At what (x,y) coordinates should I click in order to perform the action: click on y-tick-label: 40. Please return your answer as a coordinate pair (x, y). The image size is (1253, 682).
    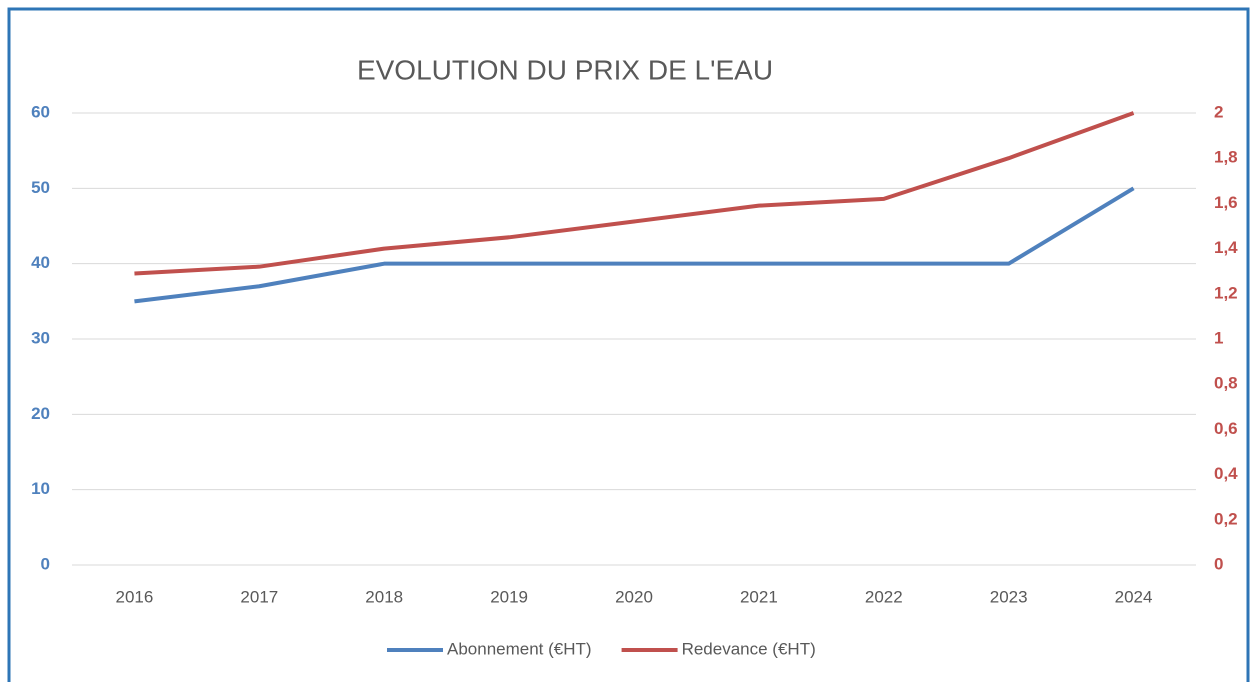
    Looking at the image, I should click on (40, 262).